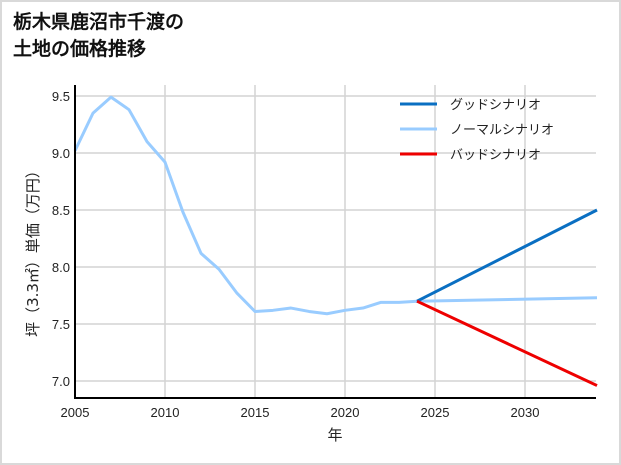  I want to click on x-axis-label: 年, so click(334, 435).